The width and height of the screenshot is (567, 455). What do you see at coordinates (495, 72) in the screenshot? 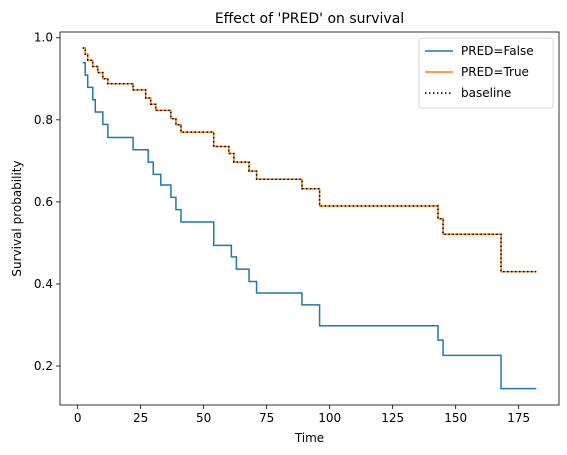
I see `legend-label-pred-true: PRED=True` at bounding box center [495, 72].